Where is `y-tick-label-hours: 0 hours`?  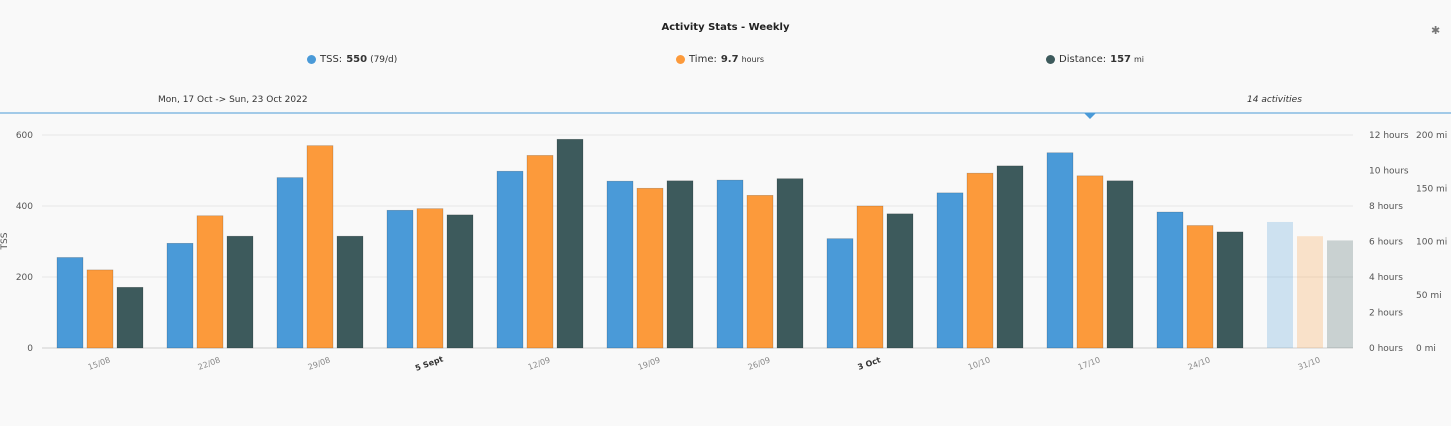
y-tick-label-hours: 0 hours is located at coordinates (1386, 349).